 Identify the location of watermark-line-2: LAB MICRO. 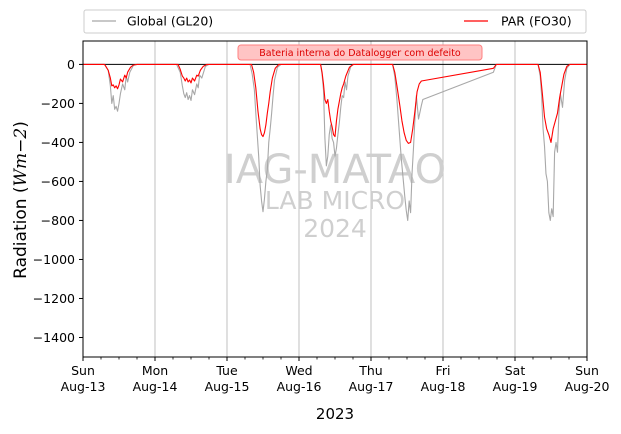
(335, 200).